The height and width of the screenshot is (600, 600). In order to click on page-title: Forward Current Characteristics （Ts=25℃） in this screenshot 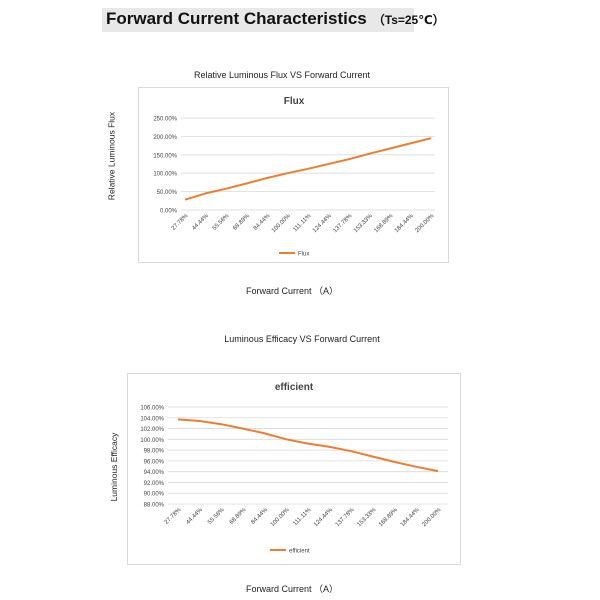, I will do `click(275, 19)`.